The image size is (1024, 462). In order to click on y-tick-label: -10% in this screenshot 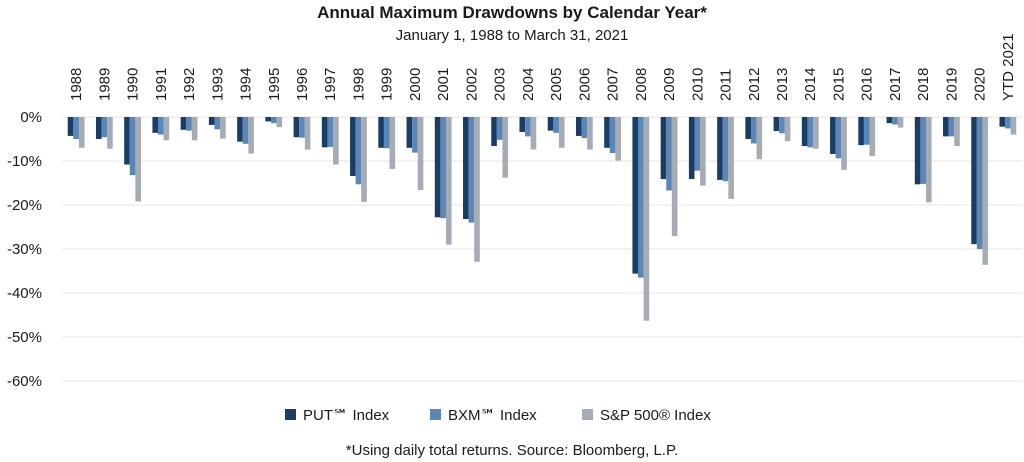, I will do `click(24, 161)`.